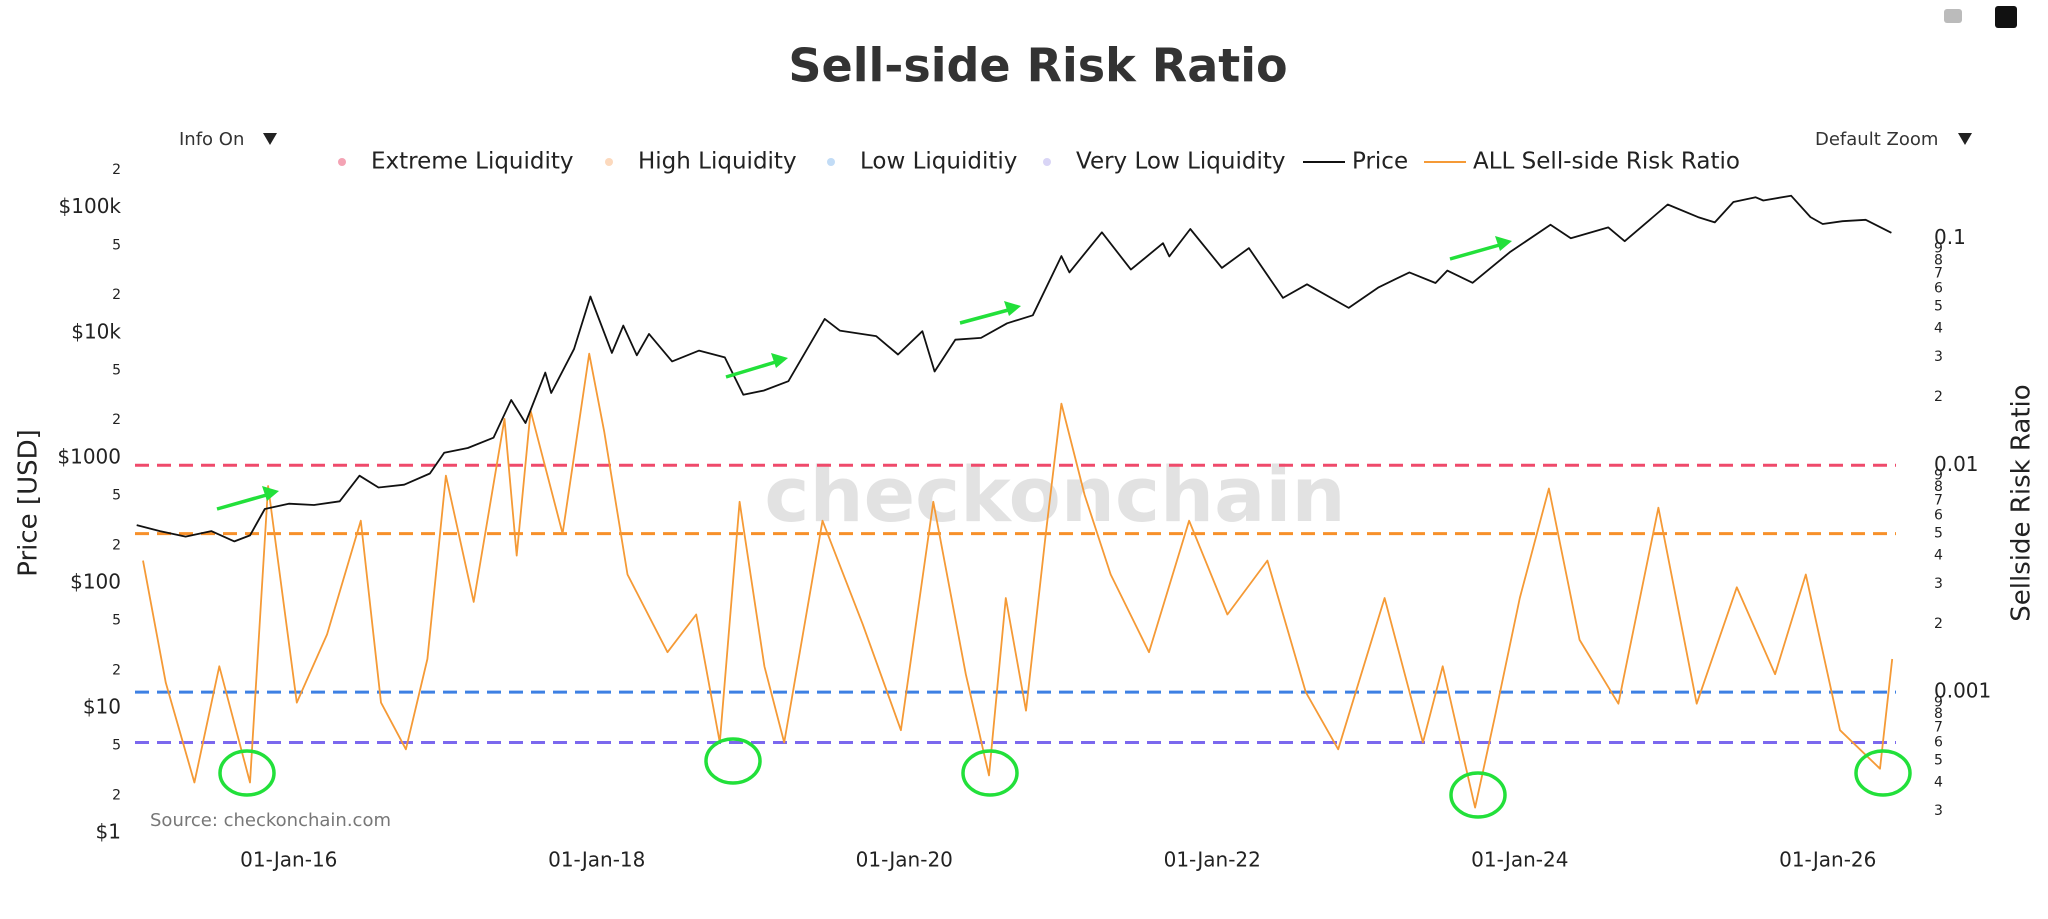 The image size is (2048, 919). I want to click on source-note: Source: checkonchain.com, so click(270, 820).